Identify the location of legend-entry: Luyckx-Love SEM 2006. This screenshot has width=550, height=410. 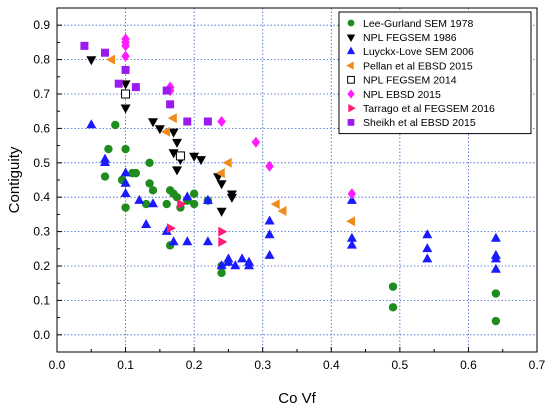
(410, 52).